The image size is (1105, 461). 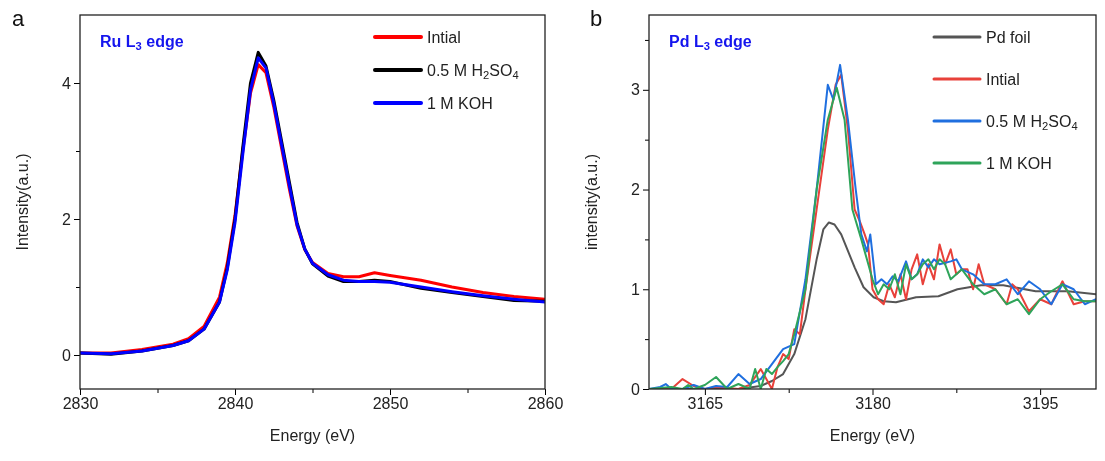 What do you see at coordinates (1040, 404) in the screenshot?
I see `x-tick-label: 3195` at bounding box center [1040, 404].